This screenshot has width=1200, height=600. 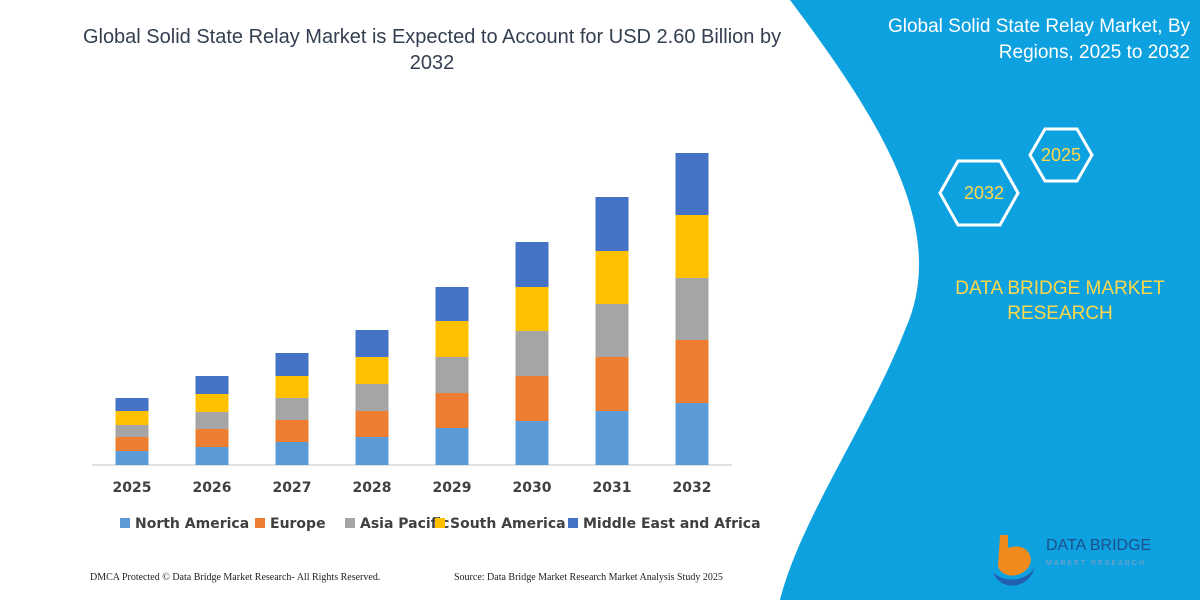 I want to click on legend-label: Asia Pacific, so click(x=404, y=524).